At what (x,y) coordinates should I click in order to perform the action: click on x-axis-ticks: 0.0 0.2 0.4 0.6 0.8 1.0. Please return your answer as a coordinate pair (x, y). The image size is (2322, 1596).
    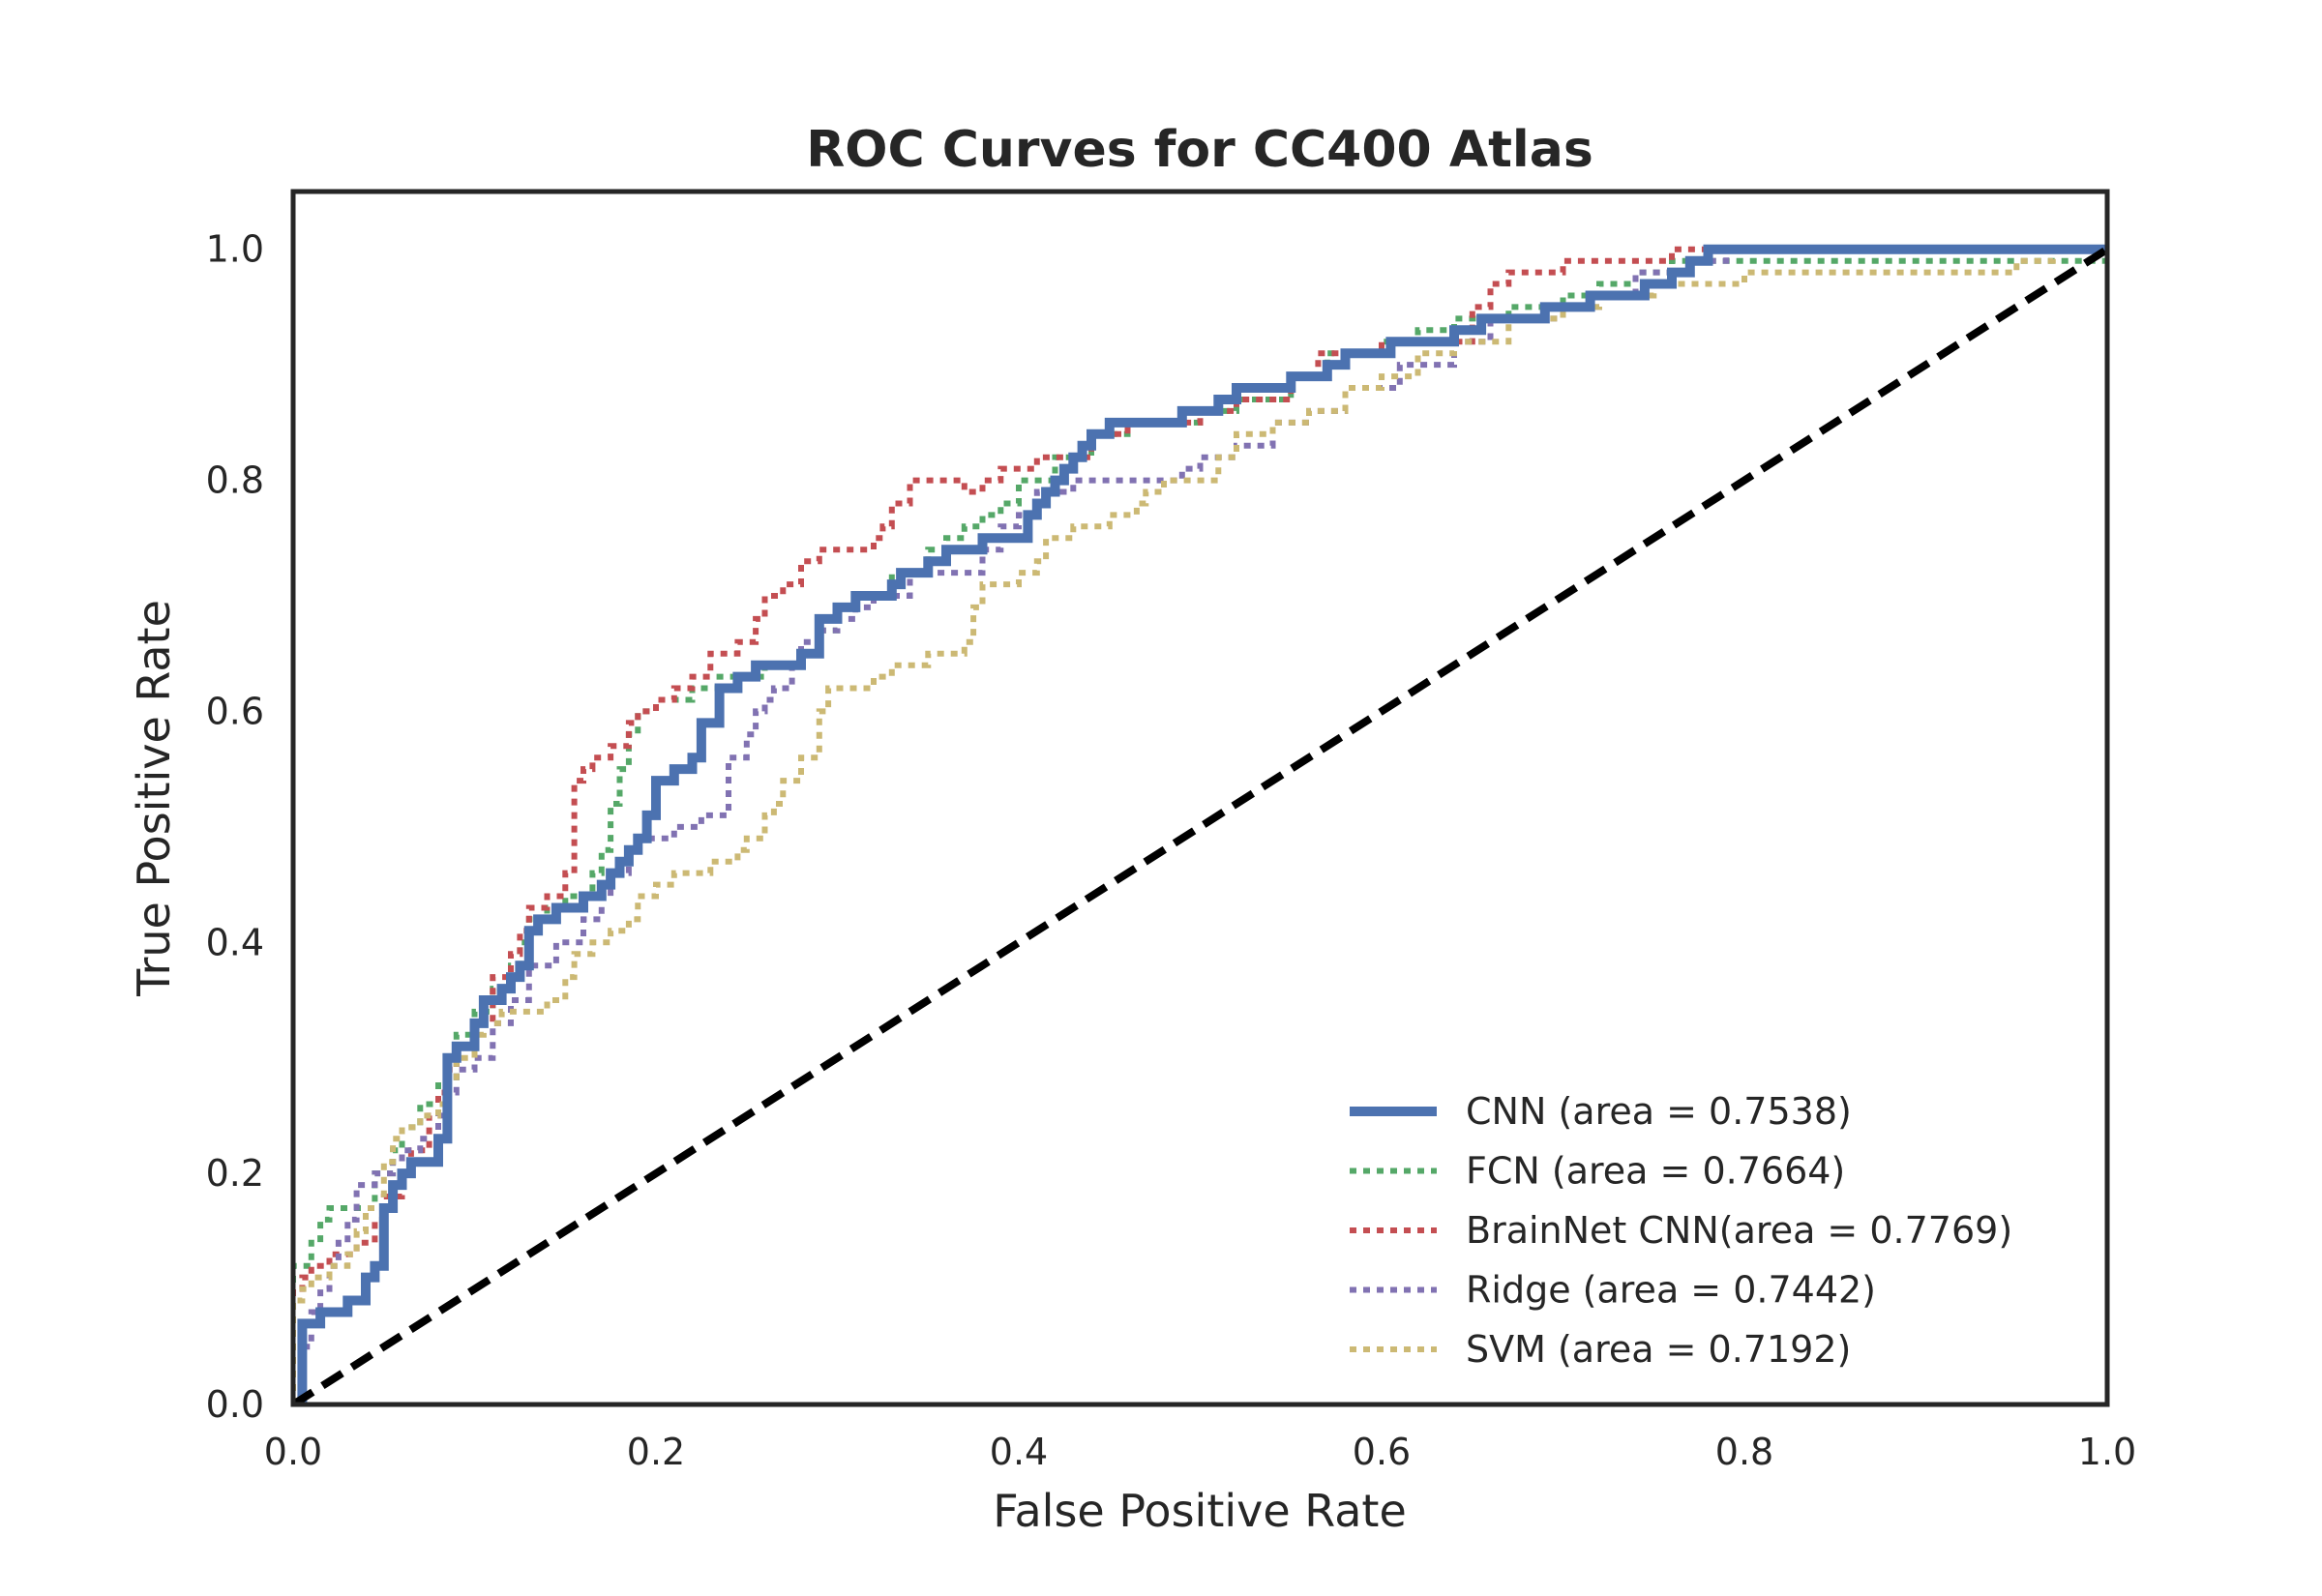
    Looking at the image, I should click on (1200, 1452).